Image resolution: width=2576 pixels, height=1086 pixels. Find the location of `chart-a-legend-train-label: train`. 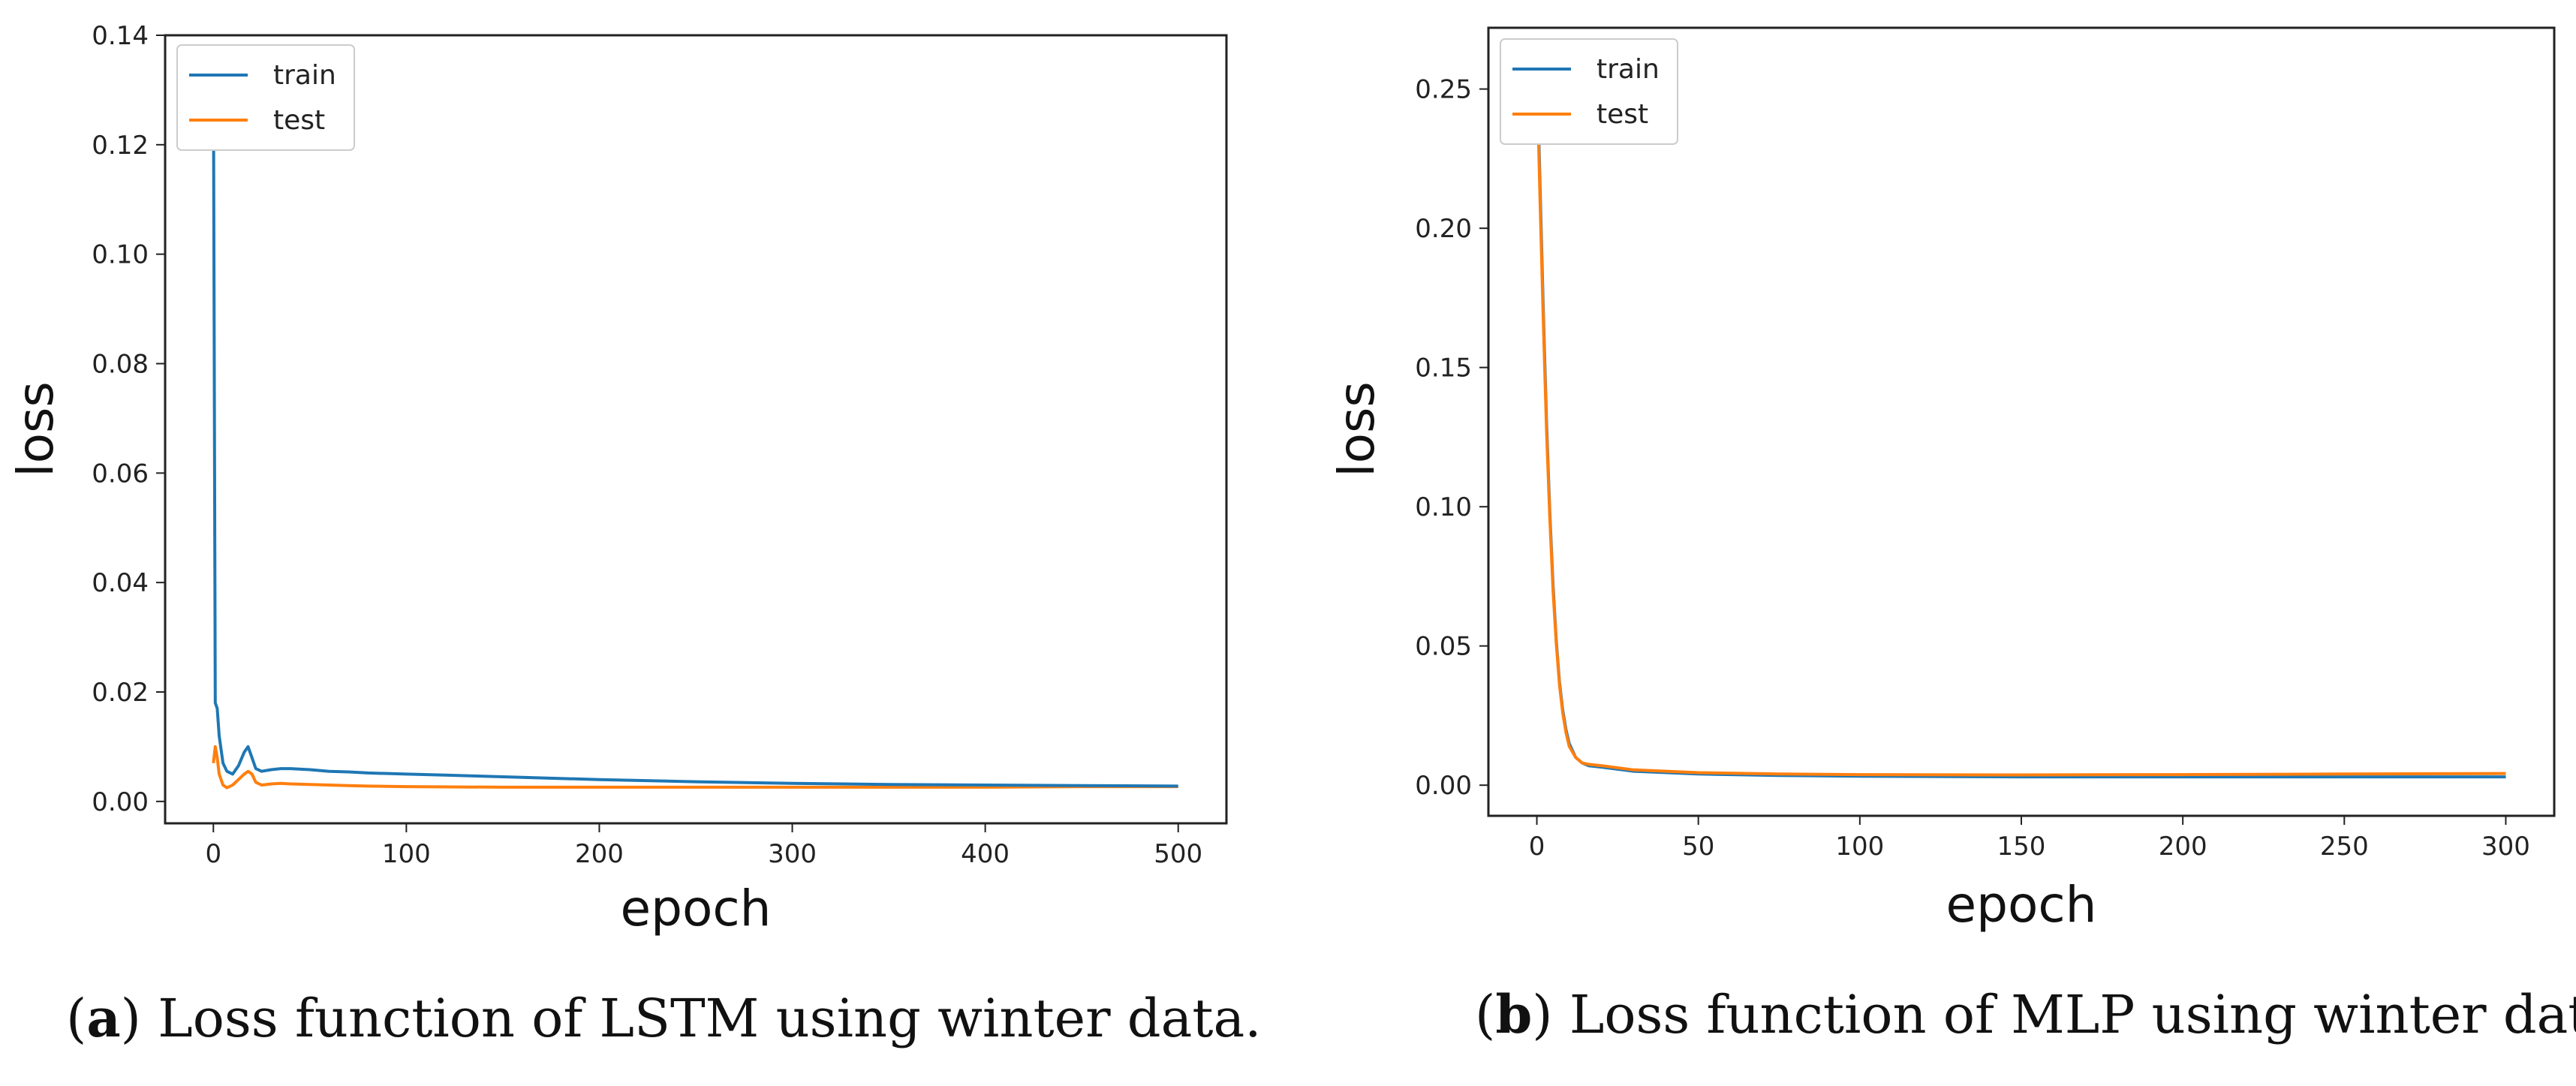

chart-a-legend-train-label: train is located at coordinates (304, 75).